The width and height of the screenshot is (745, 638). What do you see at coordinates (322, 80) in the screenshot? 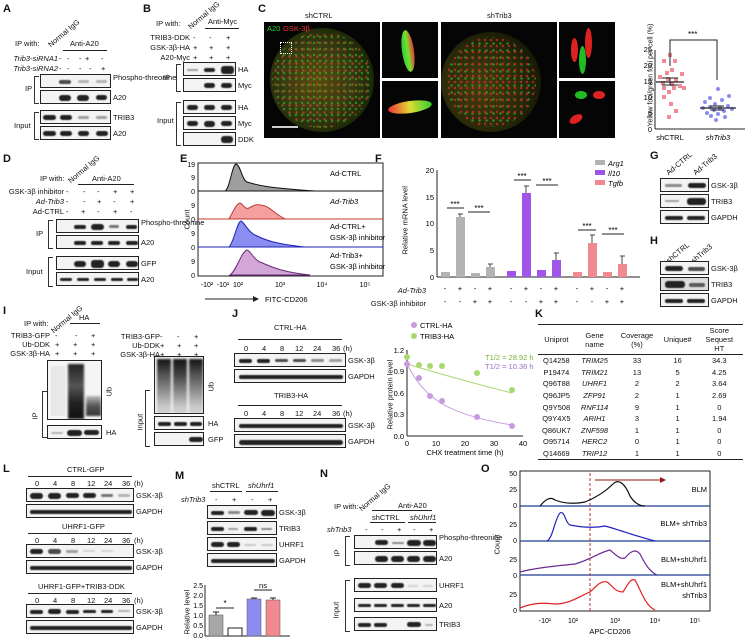
I see `micrograph-shctrl: A20 GSK-3β` at bounding box center [322, 80].